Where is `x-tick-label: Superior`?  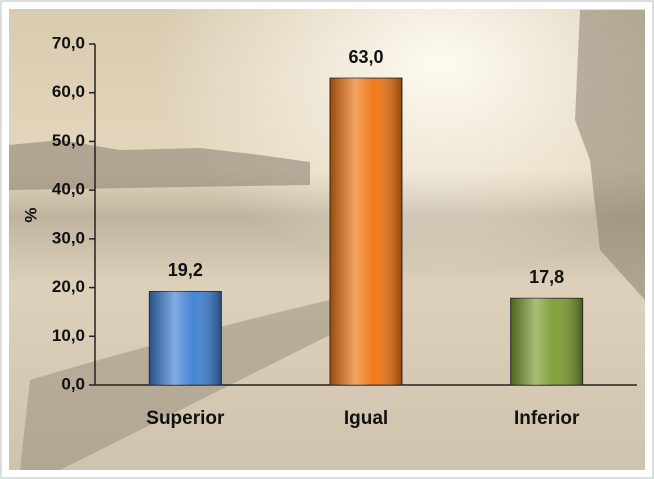
x-tick-label: Superior is located at coordinates (185, 418).